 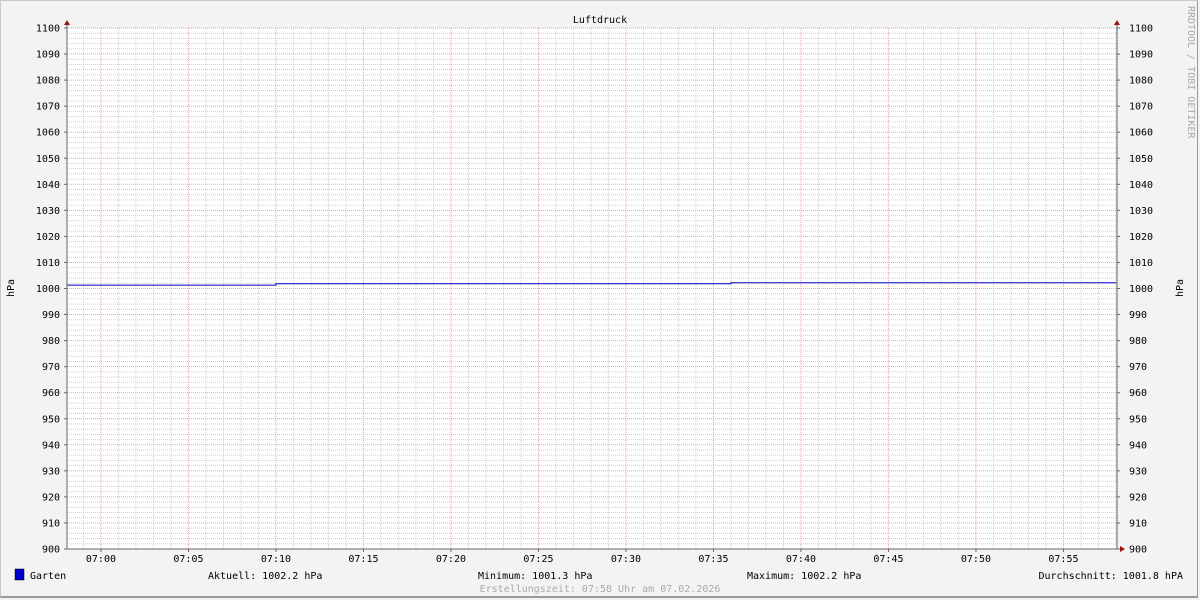 I want to click on x-tick-label: 07:05, so click(x=188, y=559).